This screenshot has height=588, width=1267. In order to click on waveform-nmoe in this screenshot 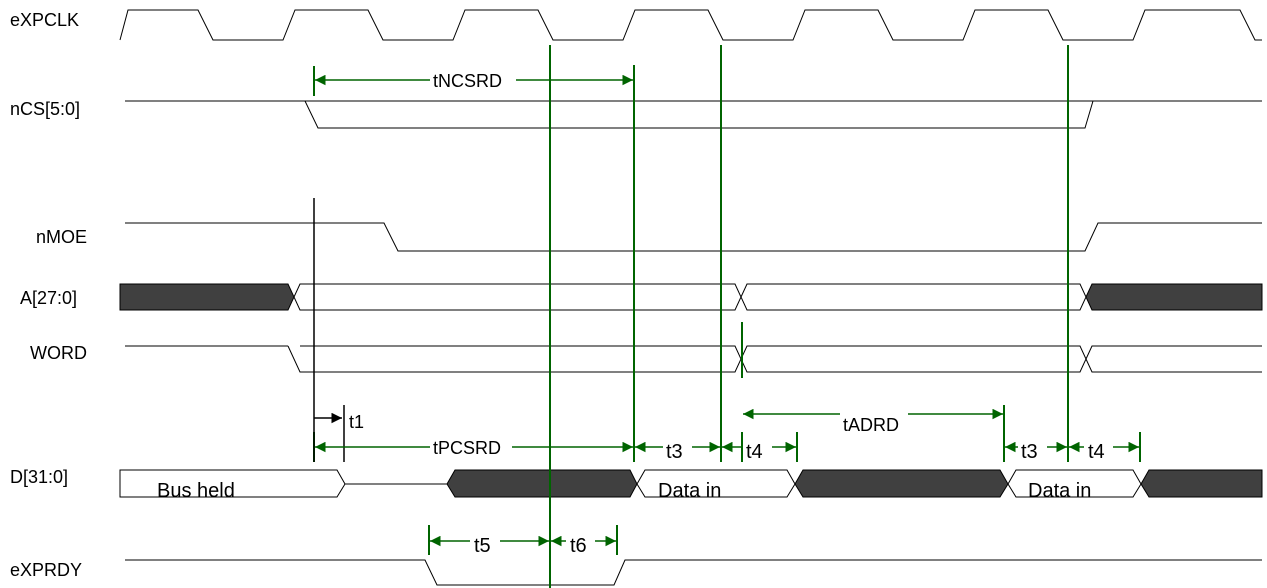, I will do `click(693, 237)`.